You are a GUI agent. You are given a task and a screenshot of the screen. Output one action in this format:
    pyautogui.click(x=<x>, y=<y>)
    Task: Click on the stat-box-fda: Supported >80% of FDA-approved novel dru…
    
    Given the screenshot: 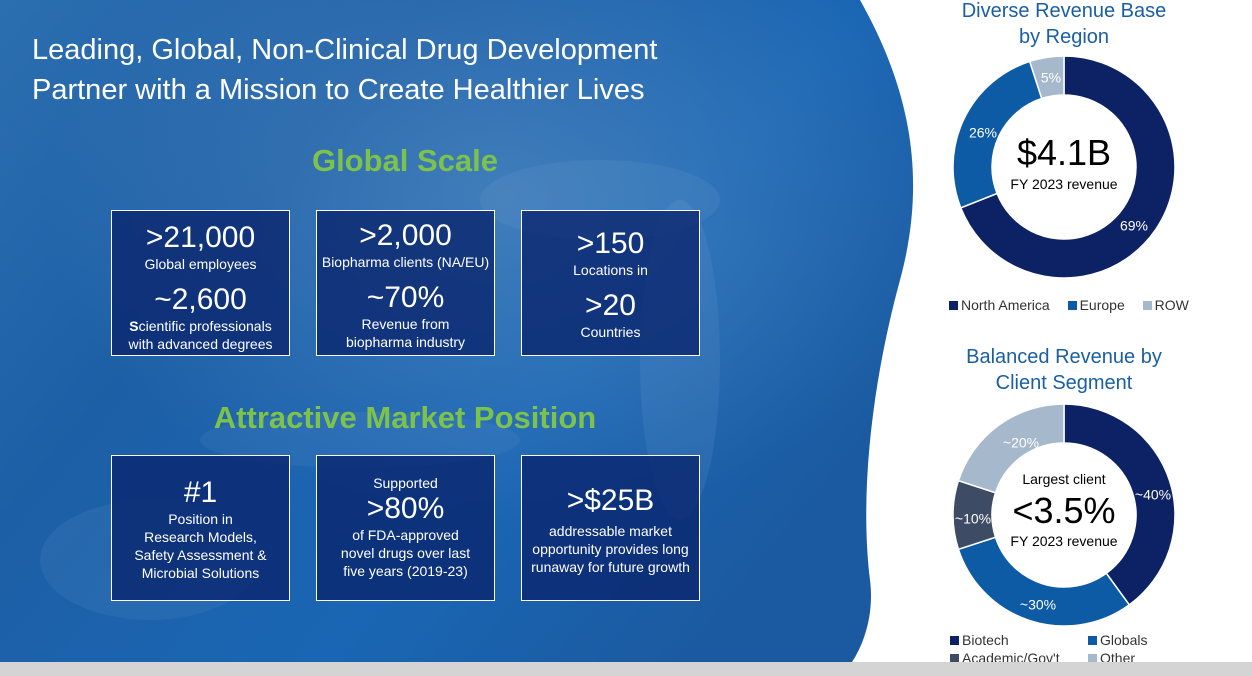 What is the action you would take?
    pyautogui.click(x=405, y=528)
    